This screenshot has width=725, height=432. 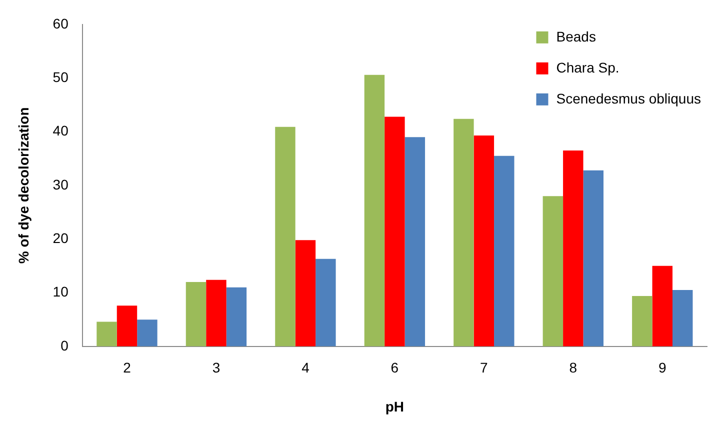 What do you see at coordinates (60, 130) in the screenshot?
I see `y-tick-label: 40` at bounding box center [60, 130].